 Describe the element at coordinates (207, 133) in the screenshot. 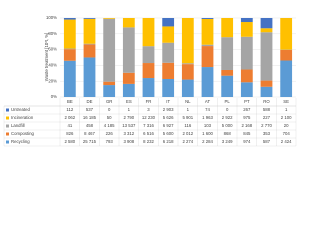

I see `table-cell: 1 600` at that location.